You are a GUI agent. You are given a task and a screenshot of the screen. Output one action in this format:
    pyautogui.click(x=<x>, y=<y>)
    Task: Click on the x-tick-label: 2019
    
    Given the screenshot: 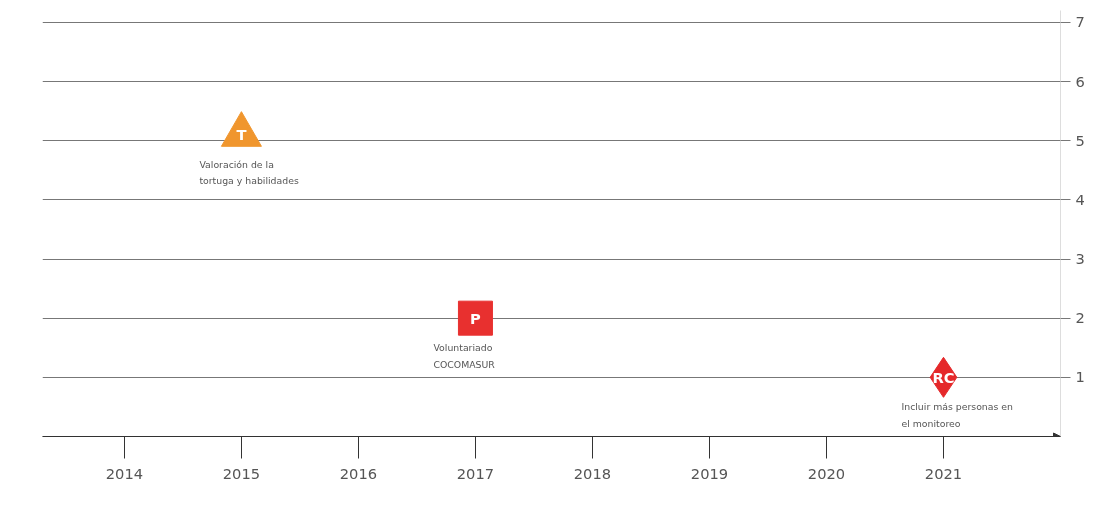 What is the action you would take?
    pyautogui.click(x=709, y=473)
    